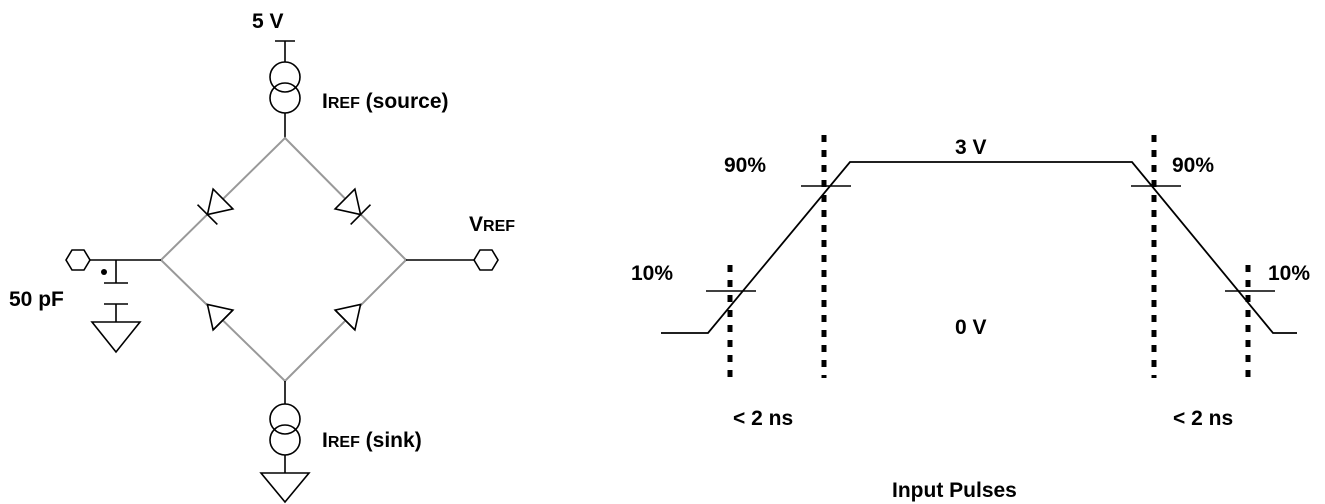 This screenshot has width=1325, height=504. Describe the element at coordinates (215, 206) in the screenshot. I see `diode-upper-left` at that location.